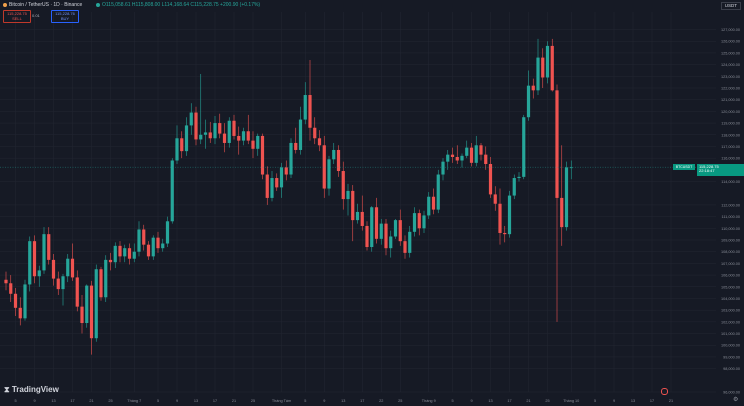  What do you see at coordinates (730, 6) in the screenshot?
I see `currency-badge: USDT` at bounding box center [730, 6].